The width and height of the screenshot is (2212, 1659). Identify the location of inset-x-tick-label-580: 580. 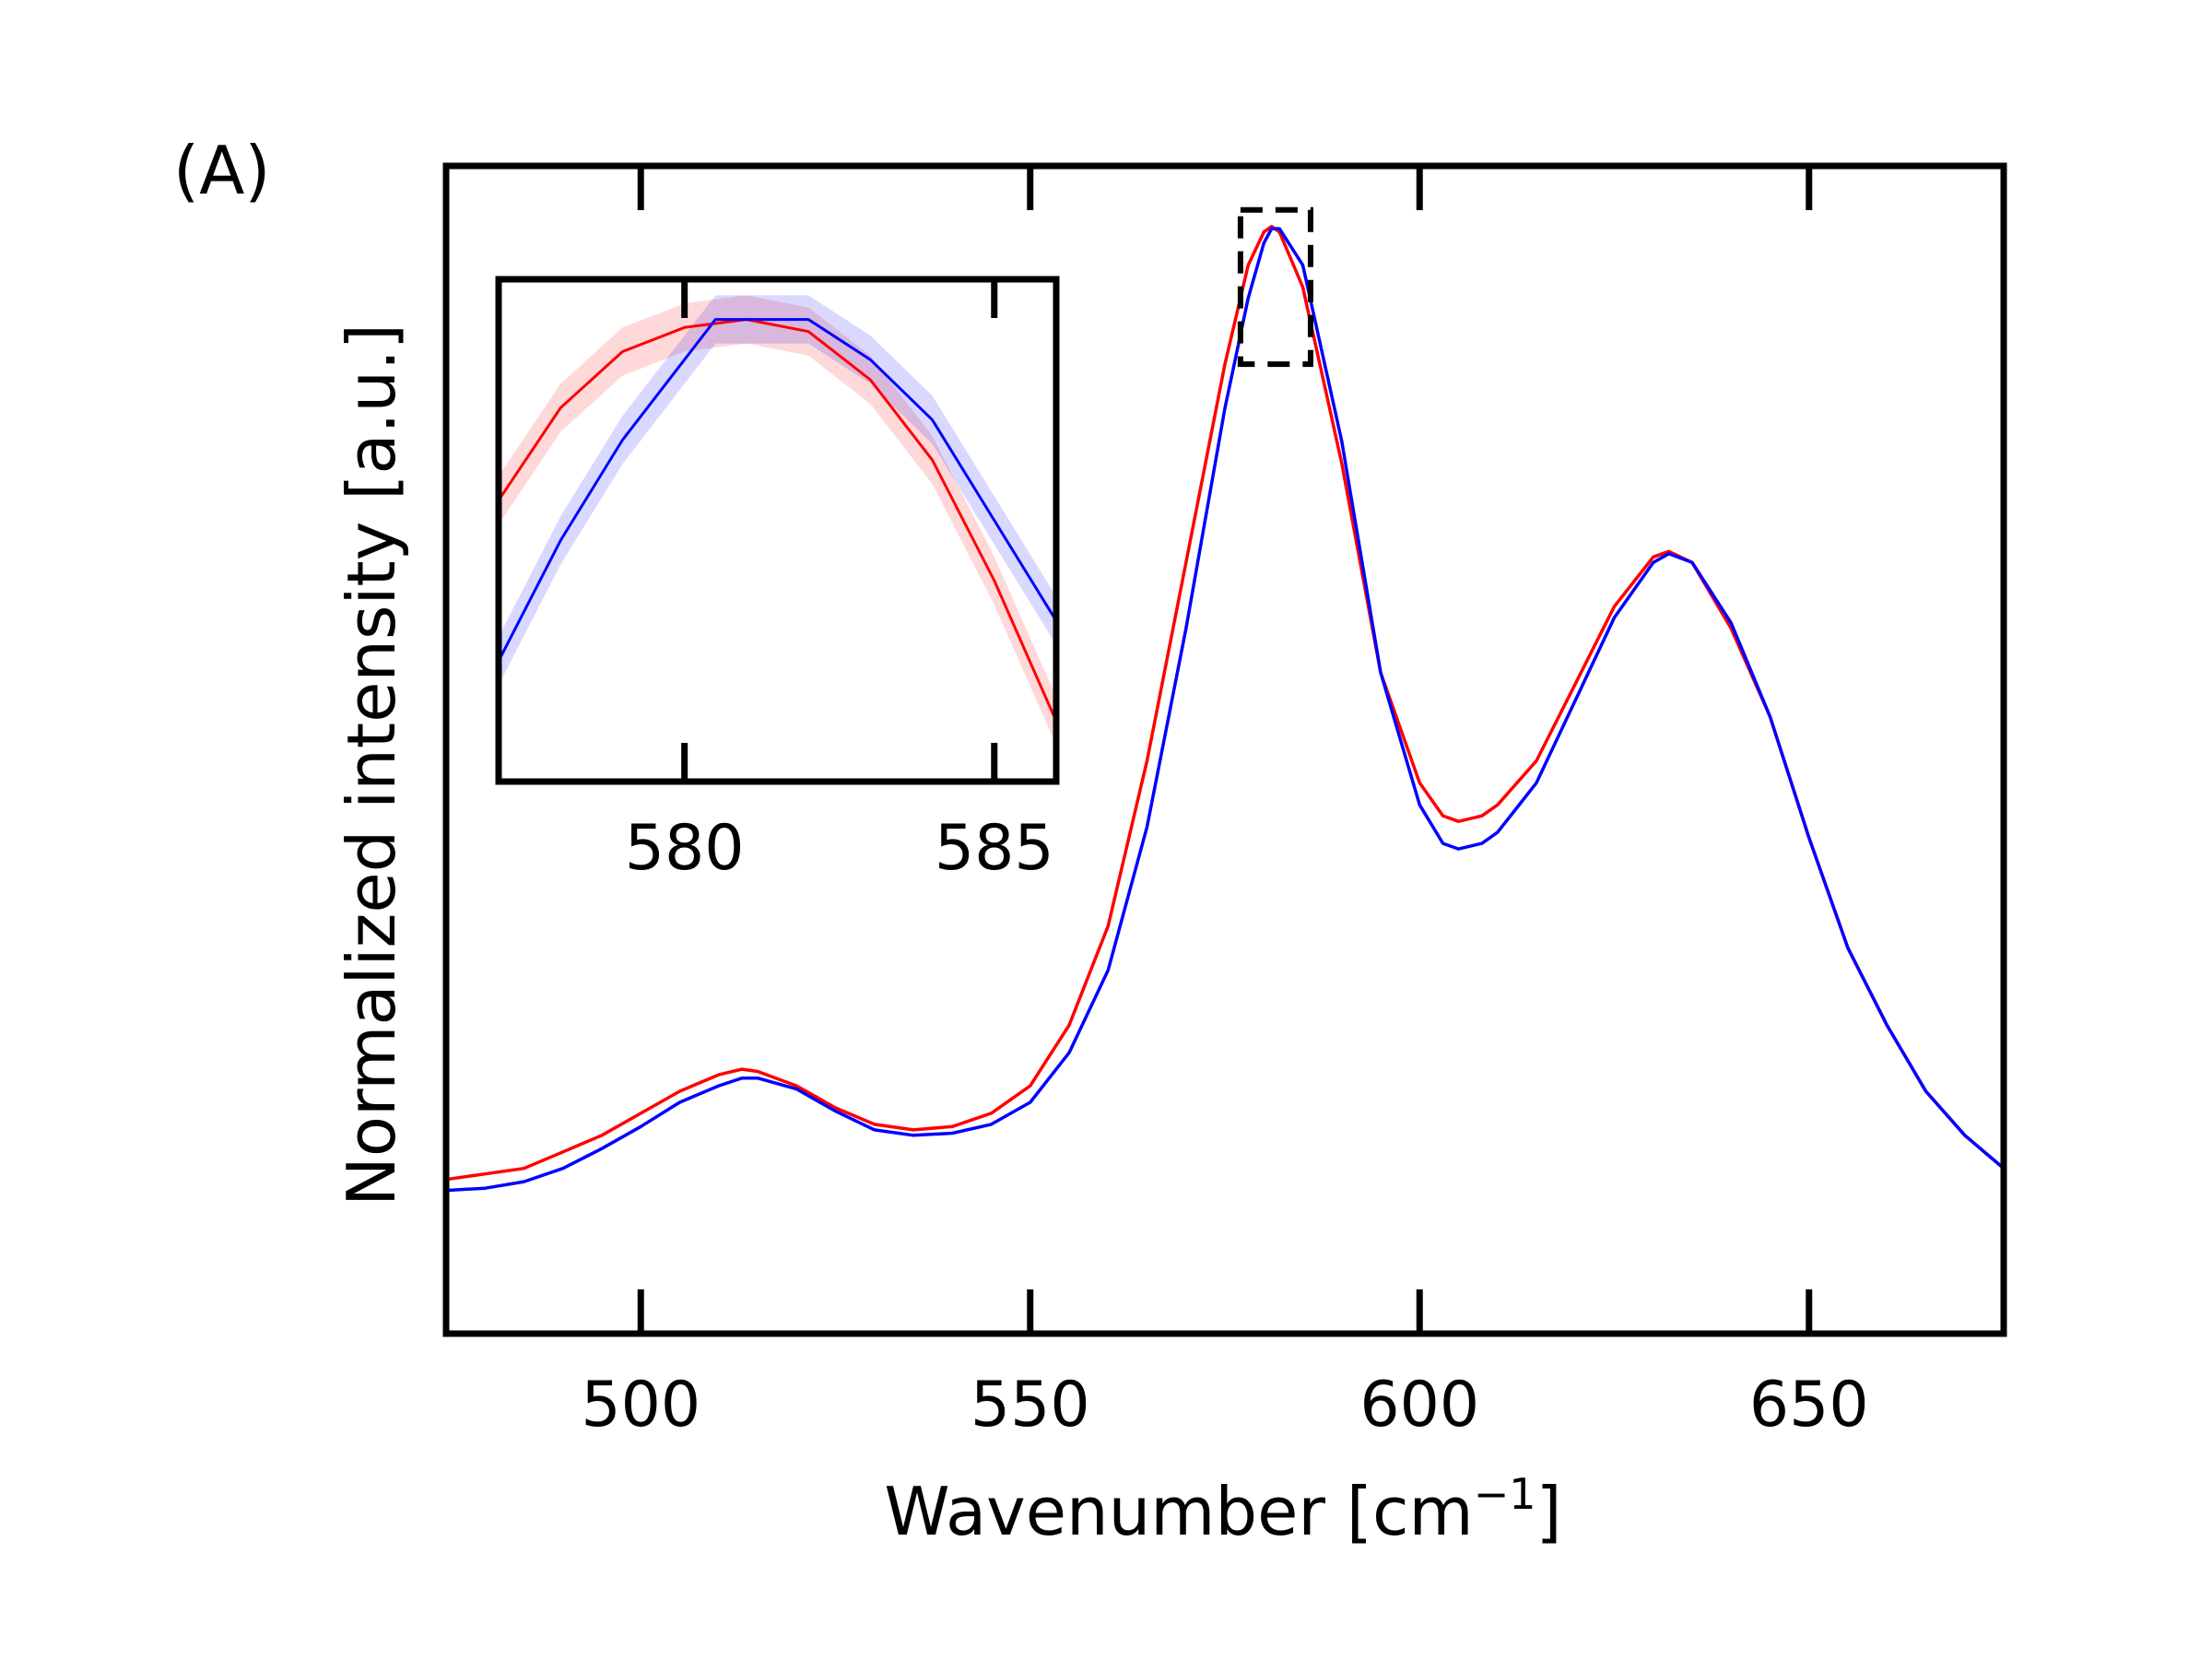
(685, 848).